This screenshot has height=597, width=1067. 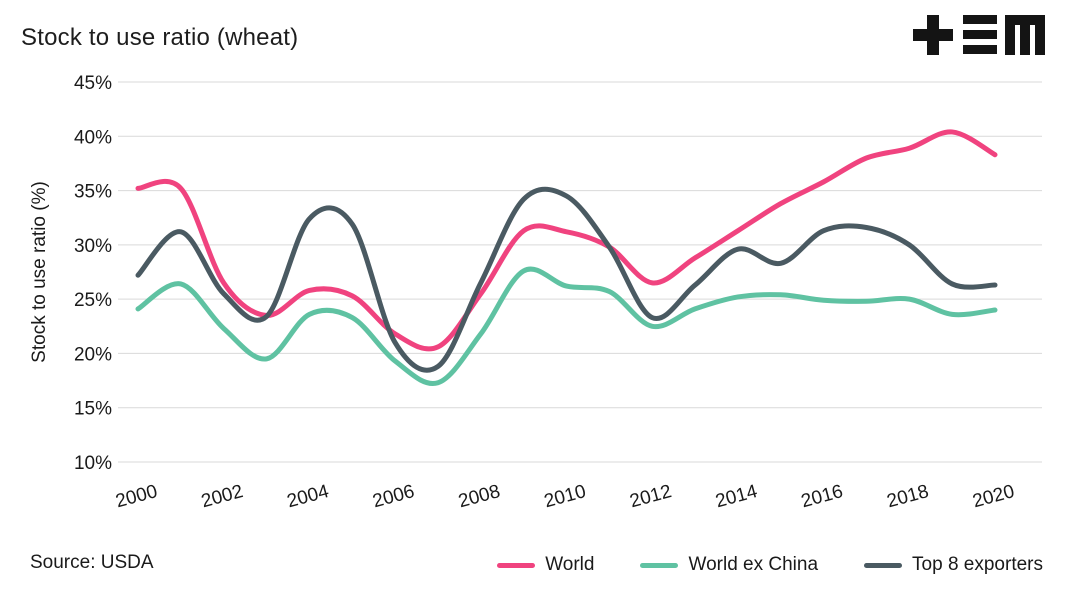 I want to click on y-tick-label: 15%, so click(x=93, y=409).